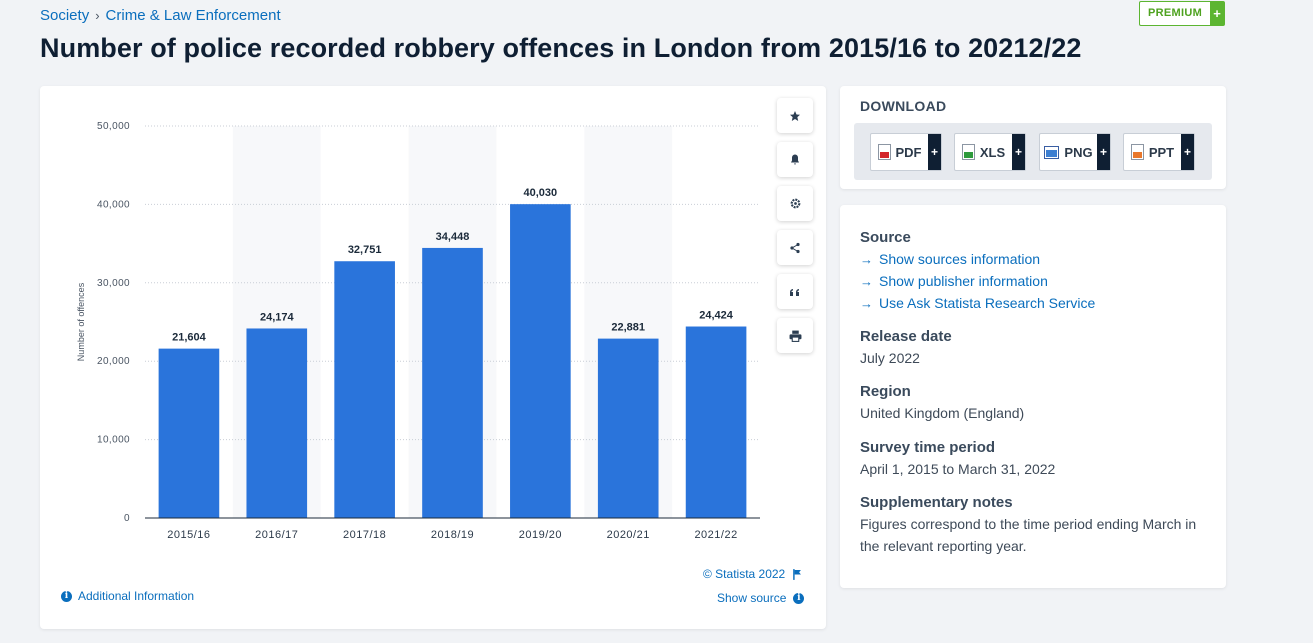 The width and height of the screenshot is (1313, 643). I want to click on print-icon, so click(795, 336).